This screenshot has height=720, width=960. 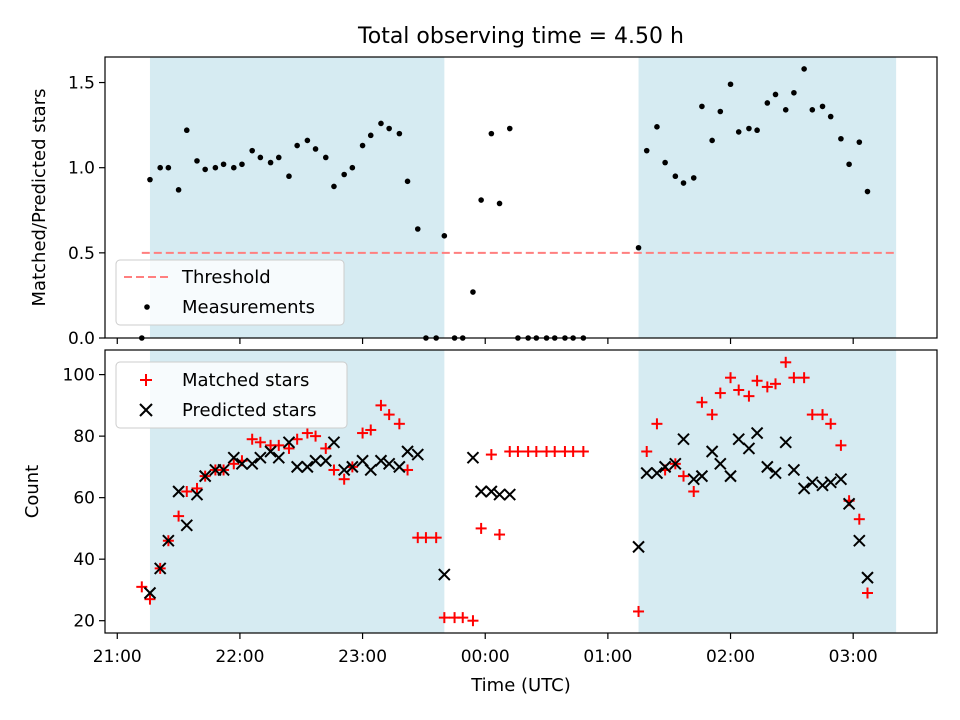 What do you see at coordinates (607, 657) in the screenshot?
I see `x-tick-label: 01:00` at bounding box center [607, 657].